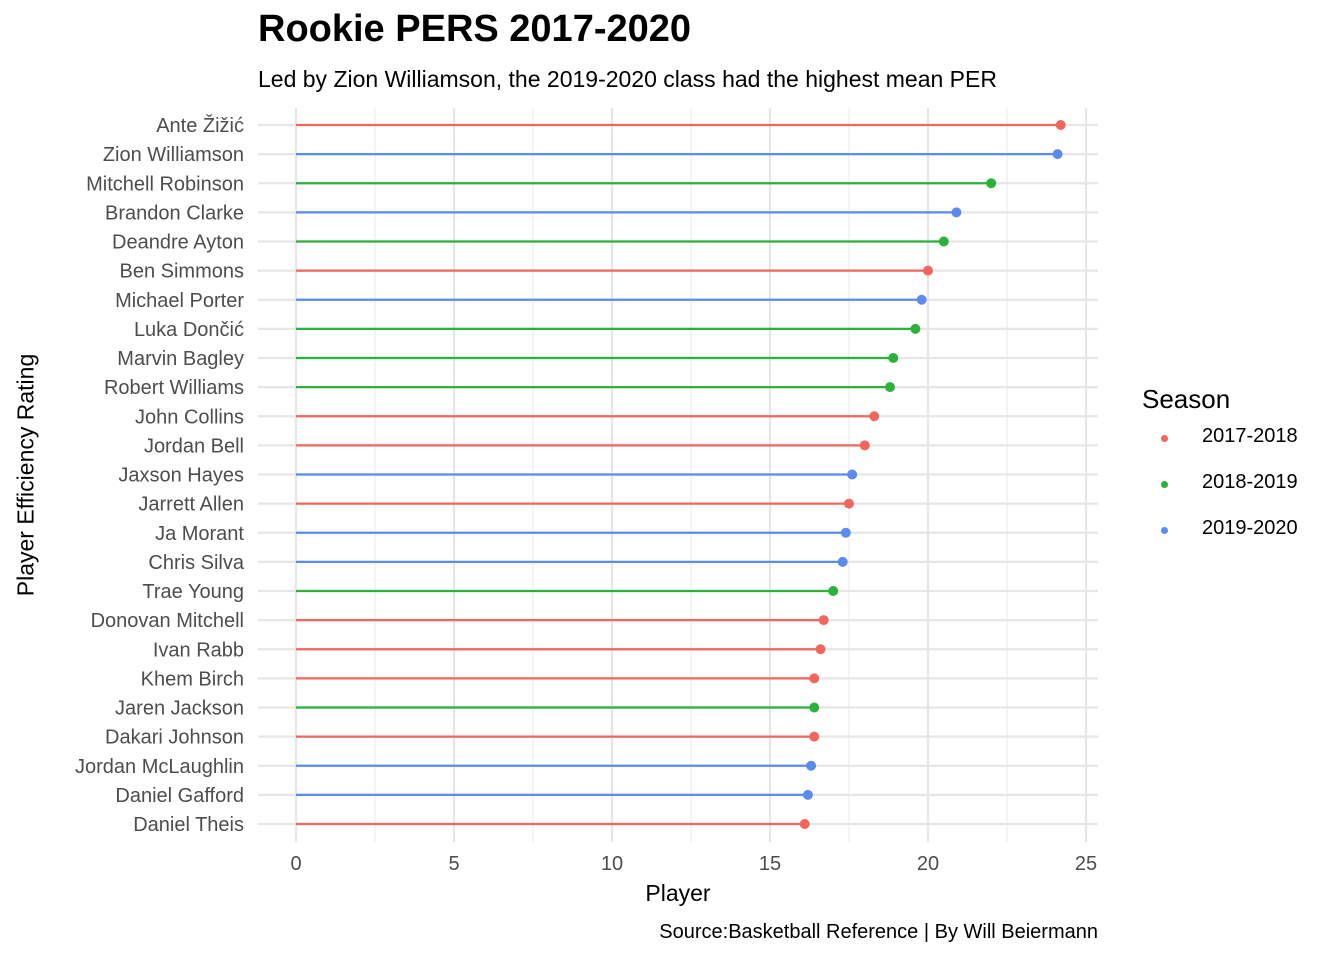 Image resolution: width=1344 pixels, height=960 pixels. I want to click on y-tick-label: Jaren Jackson, so click(179, 709).